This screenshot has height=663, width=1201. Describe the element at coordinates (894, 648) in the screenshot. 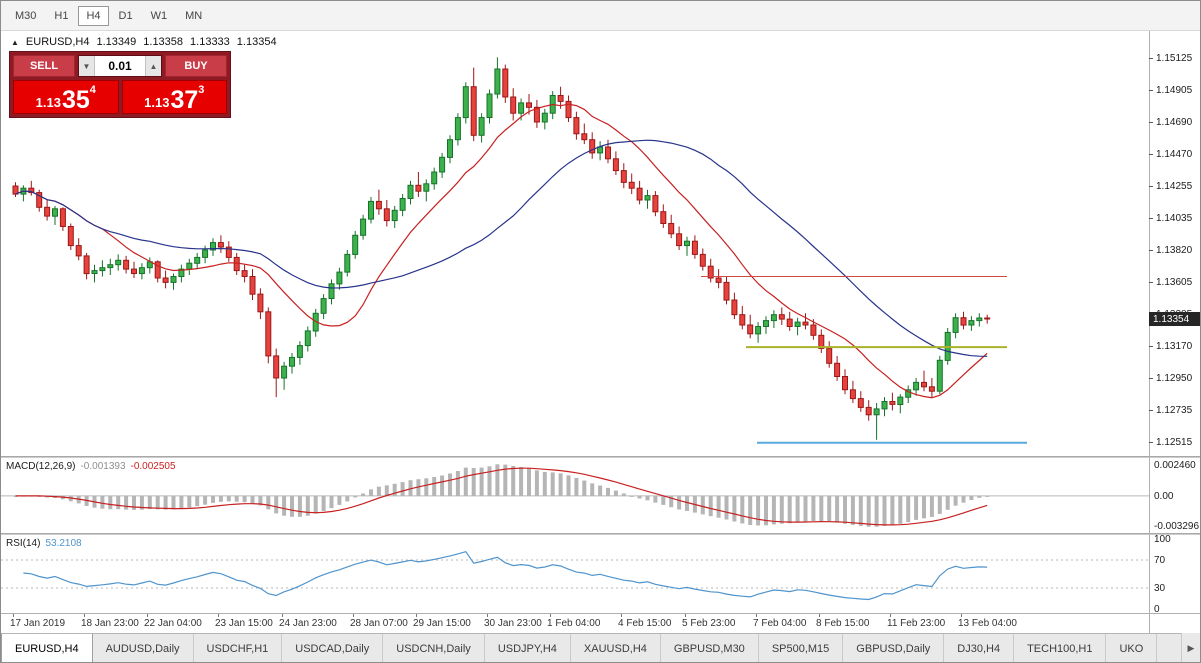

I see `chart-tab-gbpusd-daily: GBPUSD,Daily` at that location.